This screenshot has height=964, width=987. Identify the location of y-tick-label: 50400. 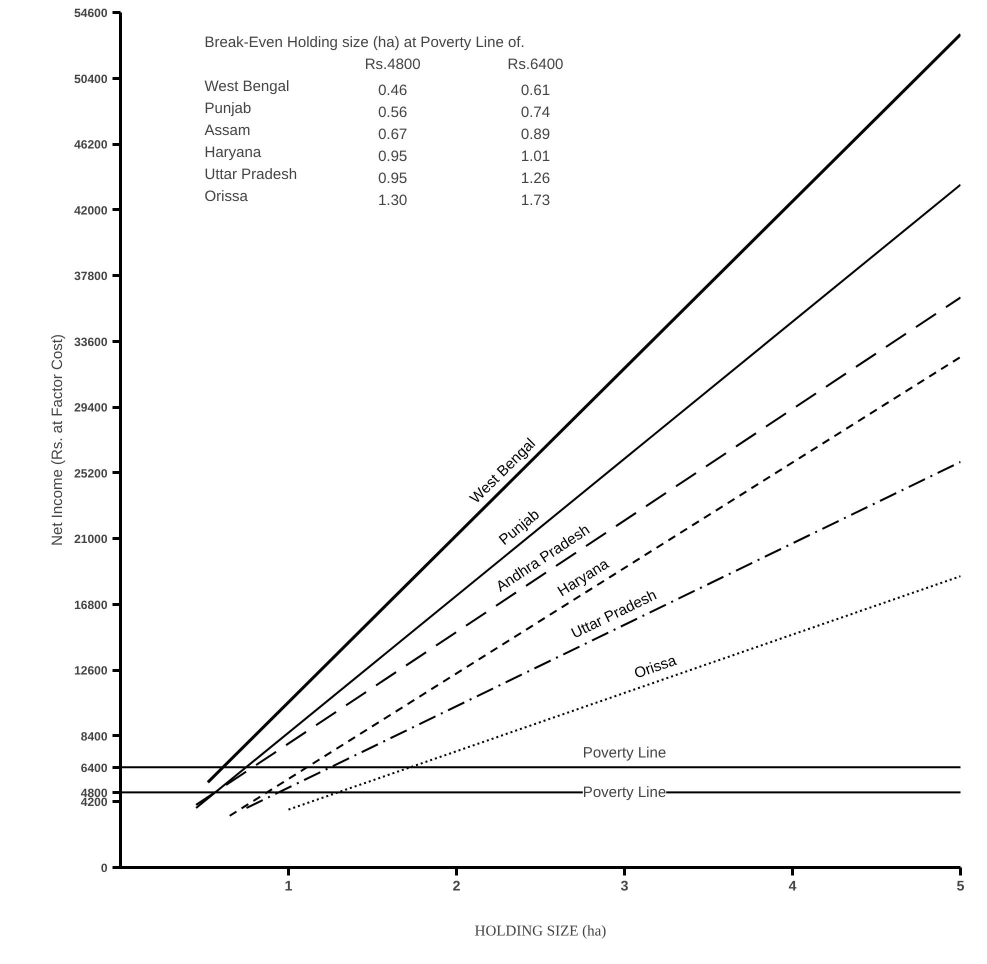
(91, 79).